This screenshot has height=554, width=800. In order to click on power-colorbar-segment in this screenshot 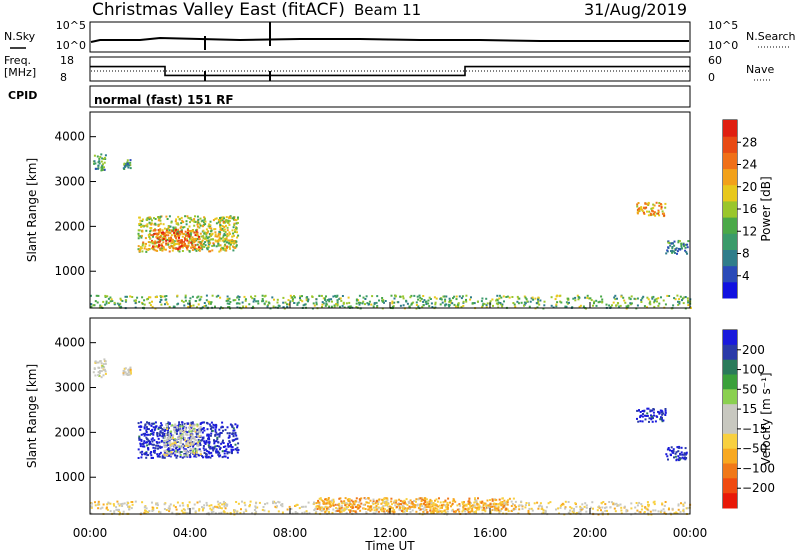, I will do `click(730, 177)`.